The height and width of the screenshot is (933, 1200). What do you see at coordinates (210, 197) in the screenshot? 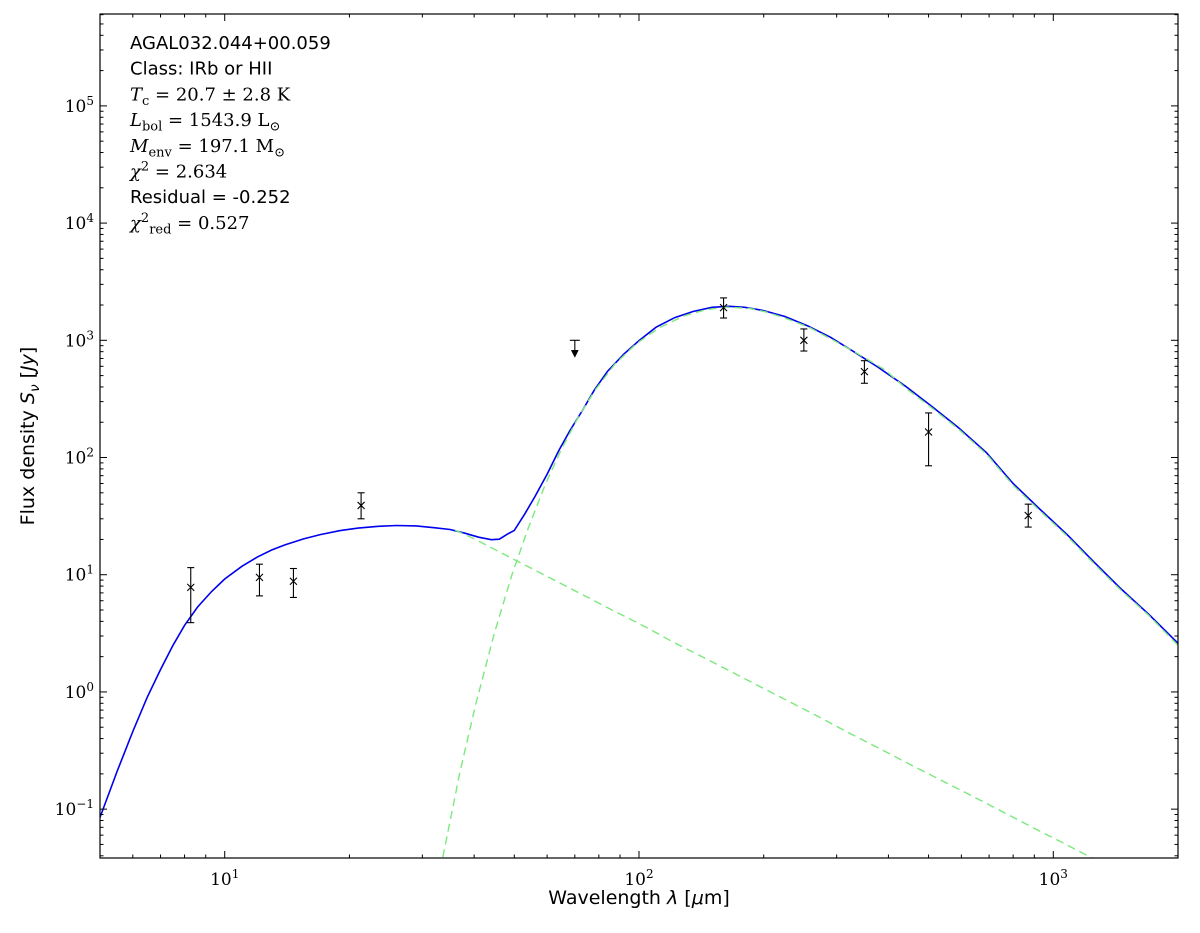
I see `annotation-line-7: Residual = -0.252` at bounding box center [210, 197].